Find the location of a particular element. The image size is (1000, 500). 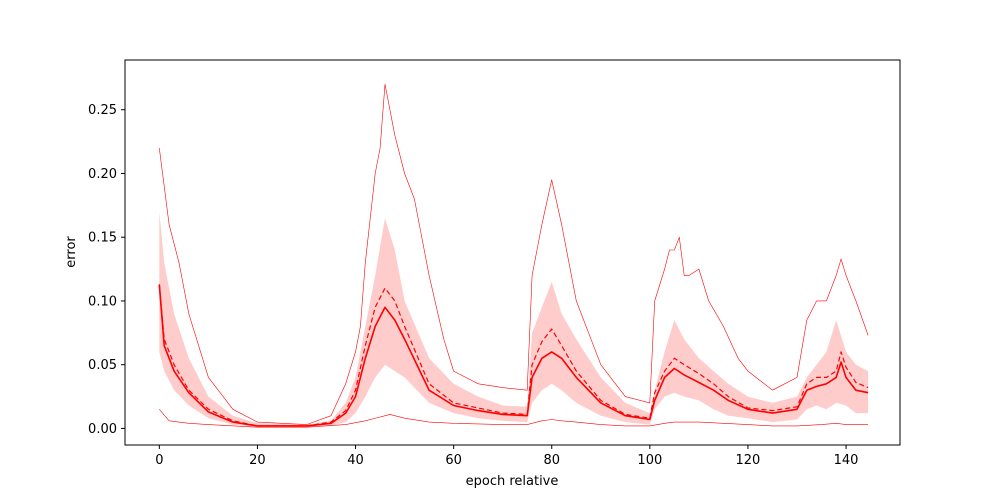

y-tick-label: 0.05 is located at coordinates (102, 365).